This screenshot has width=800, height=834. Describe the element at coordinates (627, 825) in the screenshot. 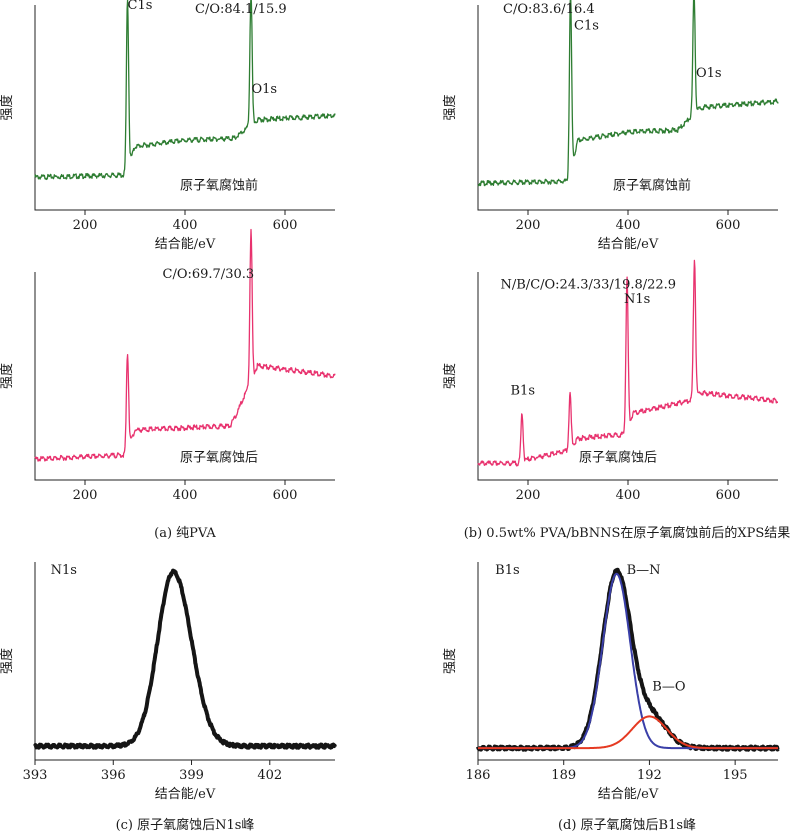

I see `caption-d: (d) 原子氧腐蚀后B1s峰` at that location.